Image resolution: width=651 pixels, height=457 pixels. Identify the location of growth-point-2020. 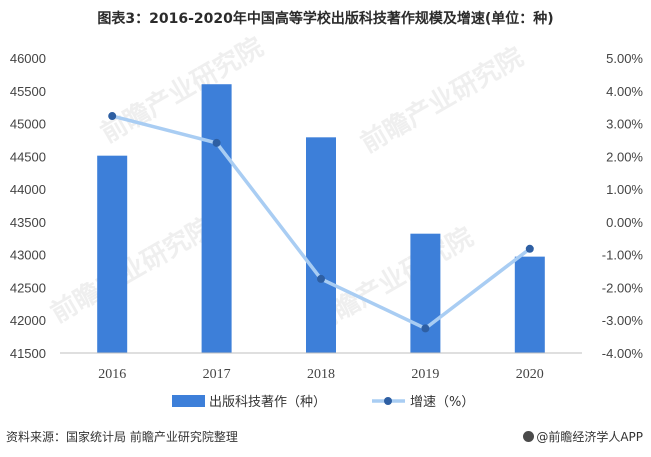
(529, 248).